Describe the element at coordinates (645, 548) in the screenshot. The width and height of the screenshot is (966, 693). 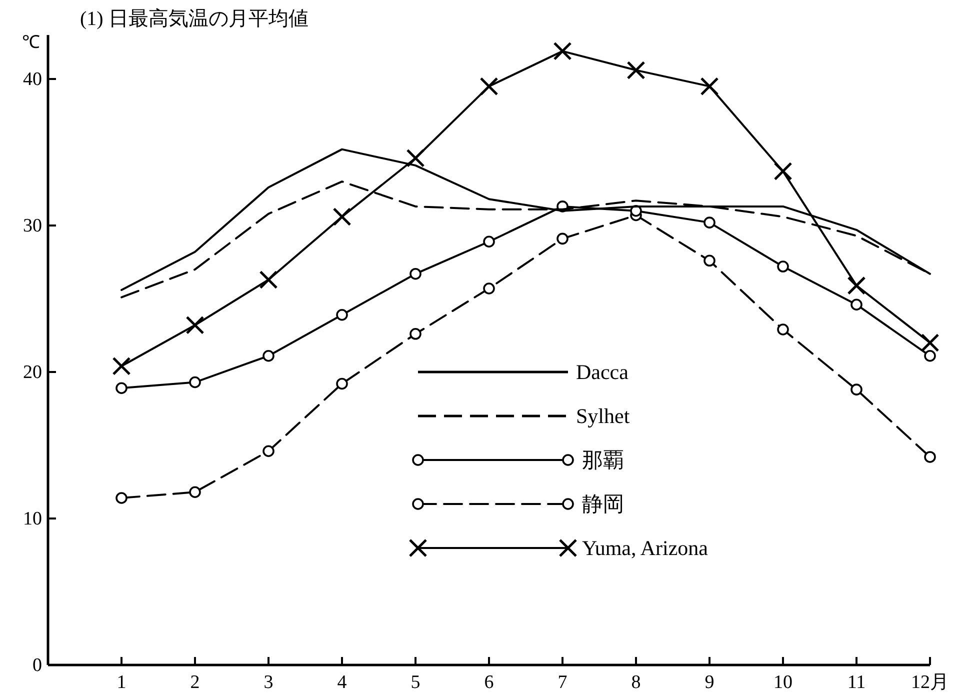
I see `legend-label: Yuma, Arizona` at that location.